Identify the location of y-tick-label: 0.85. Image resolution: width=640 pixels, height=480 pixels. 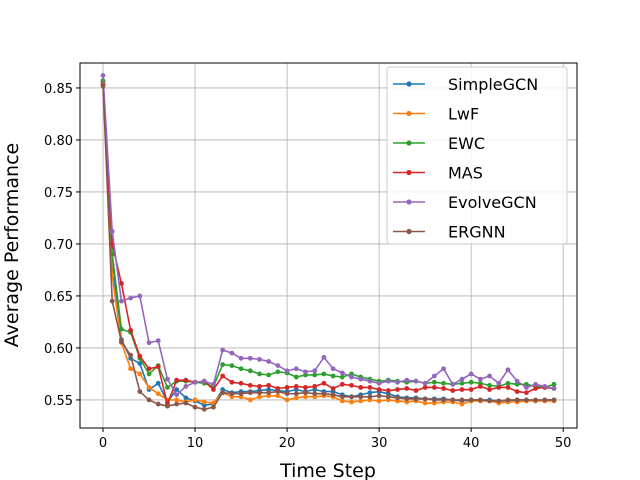
(58, 89).